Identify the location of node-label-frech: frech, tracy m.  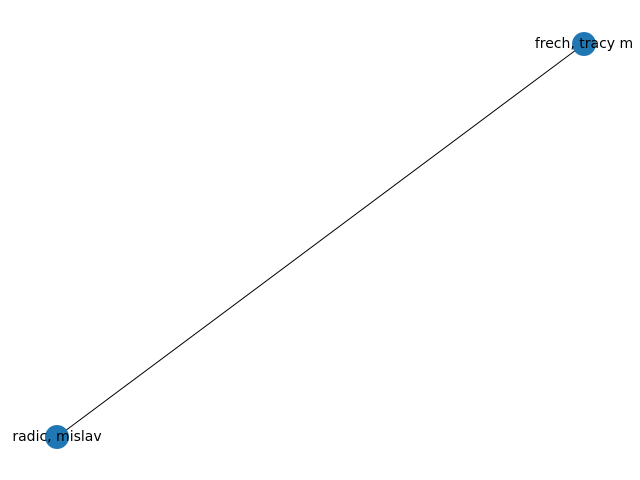
(584, 44).